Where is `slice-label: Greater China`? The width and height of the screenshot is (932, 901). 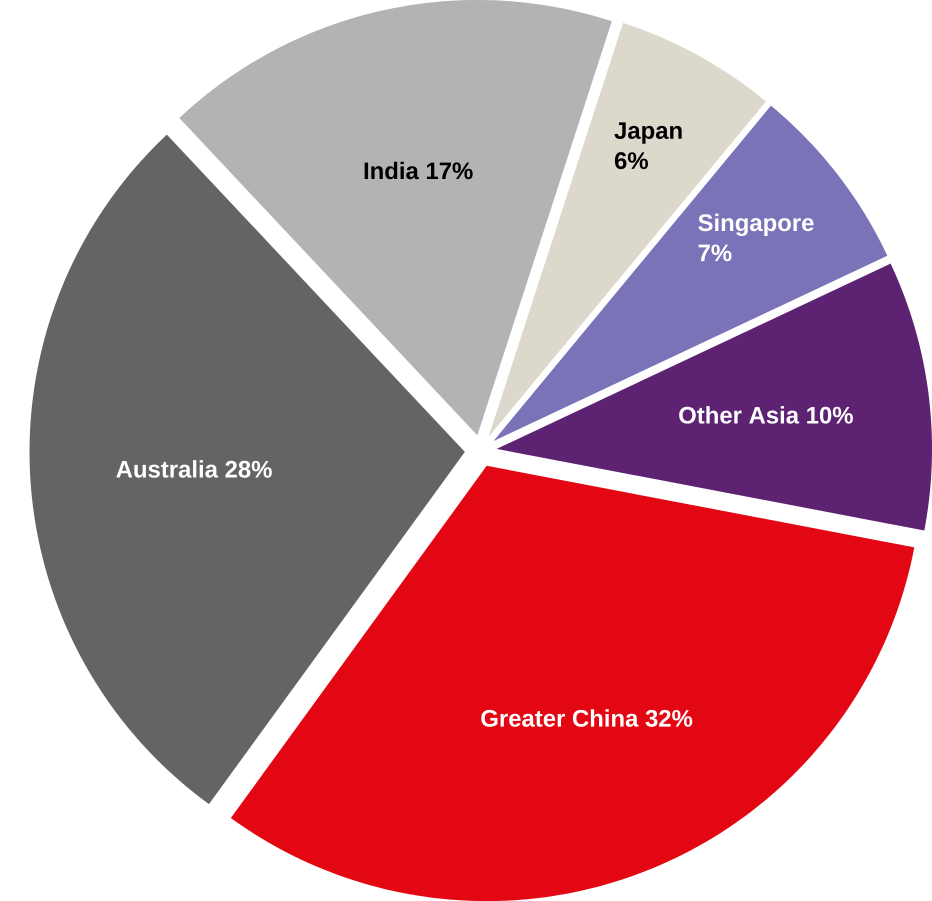 slice-label: Greater China is located at coordinates (559, 718).